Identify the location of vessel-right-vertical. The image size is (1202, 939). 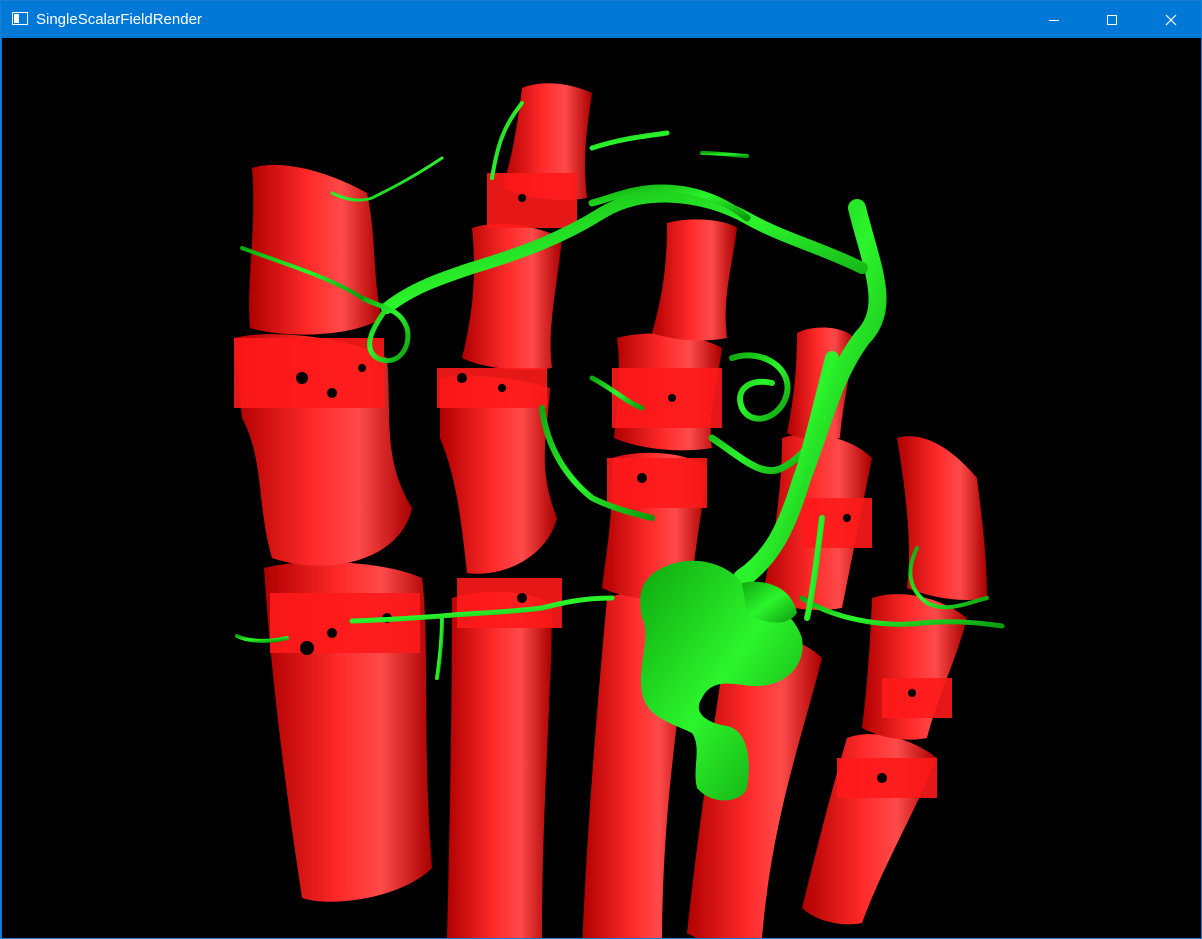
(814, 568).